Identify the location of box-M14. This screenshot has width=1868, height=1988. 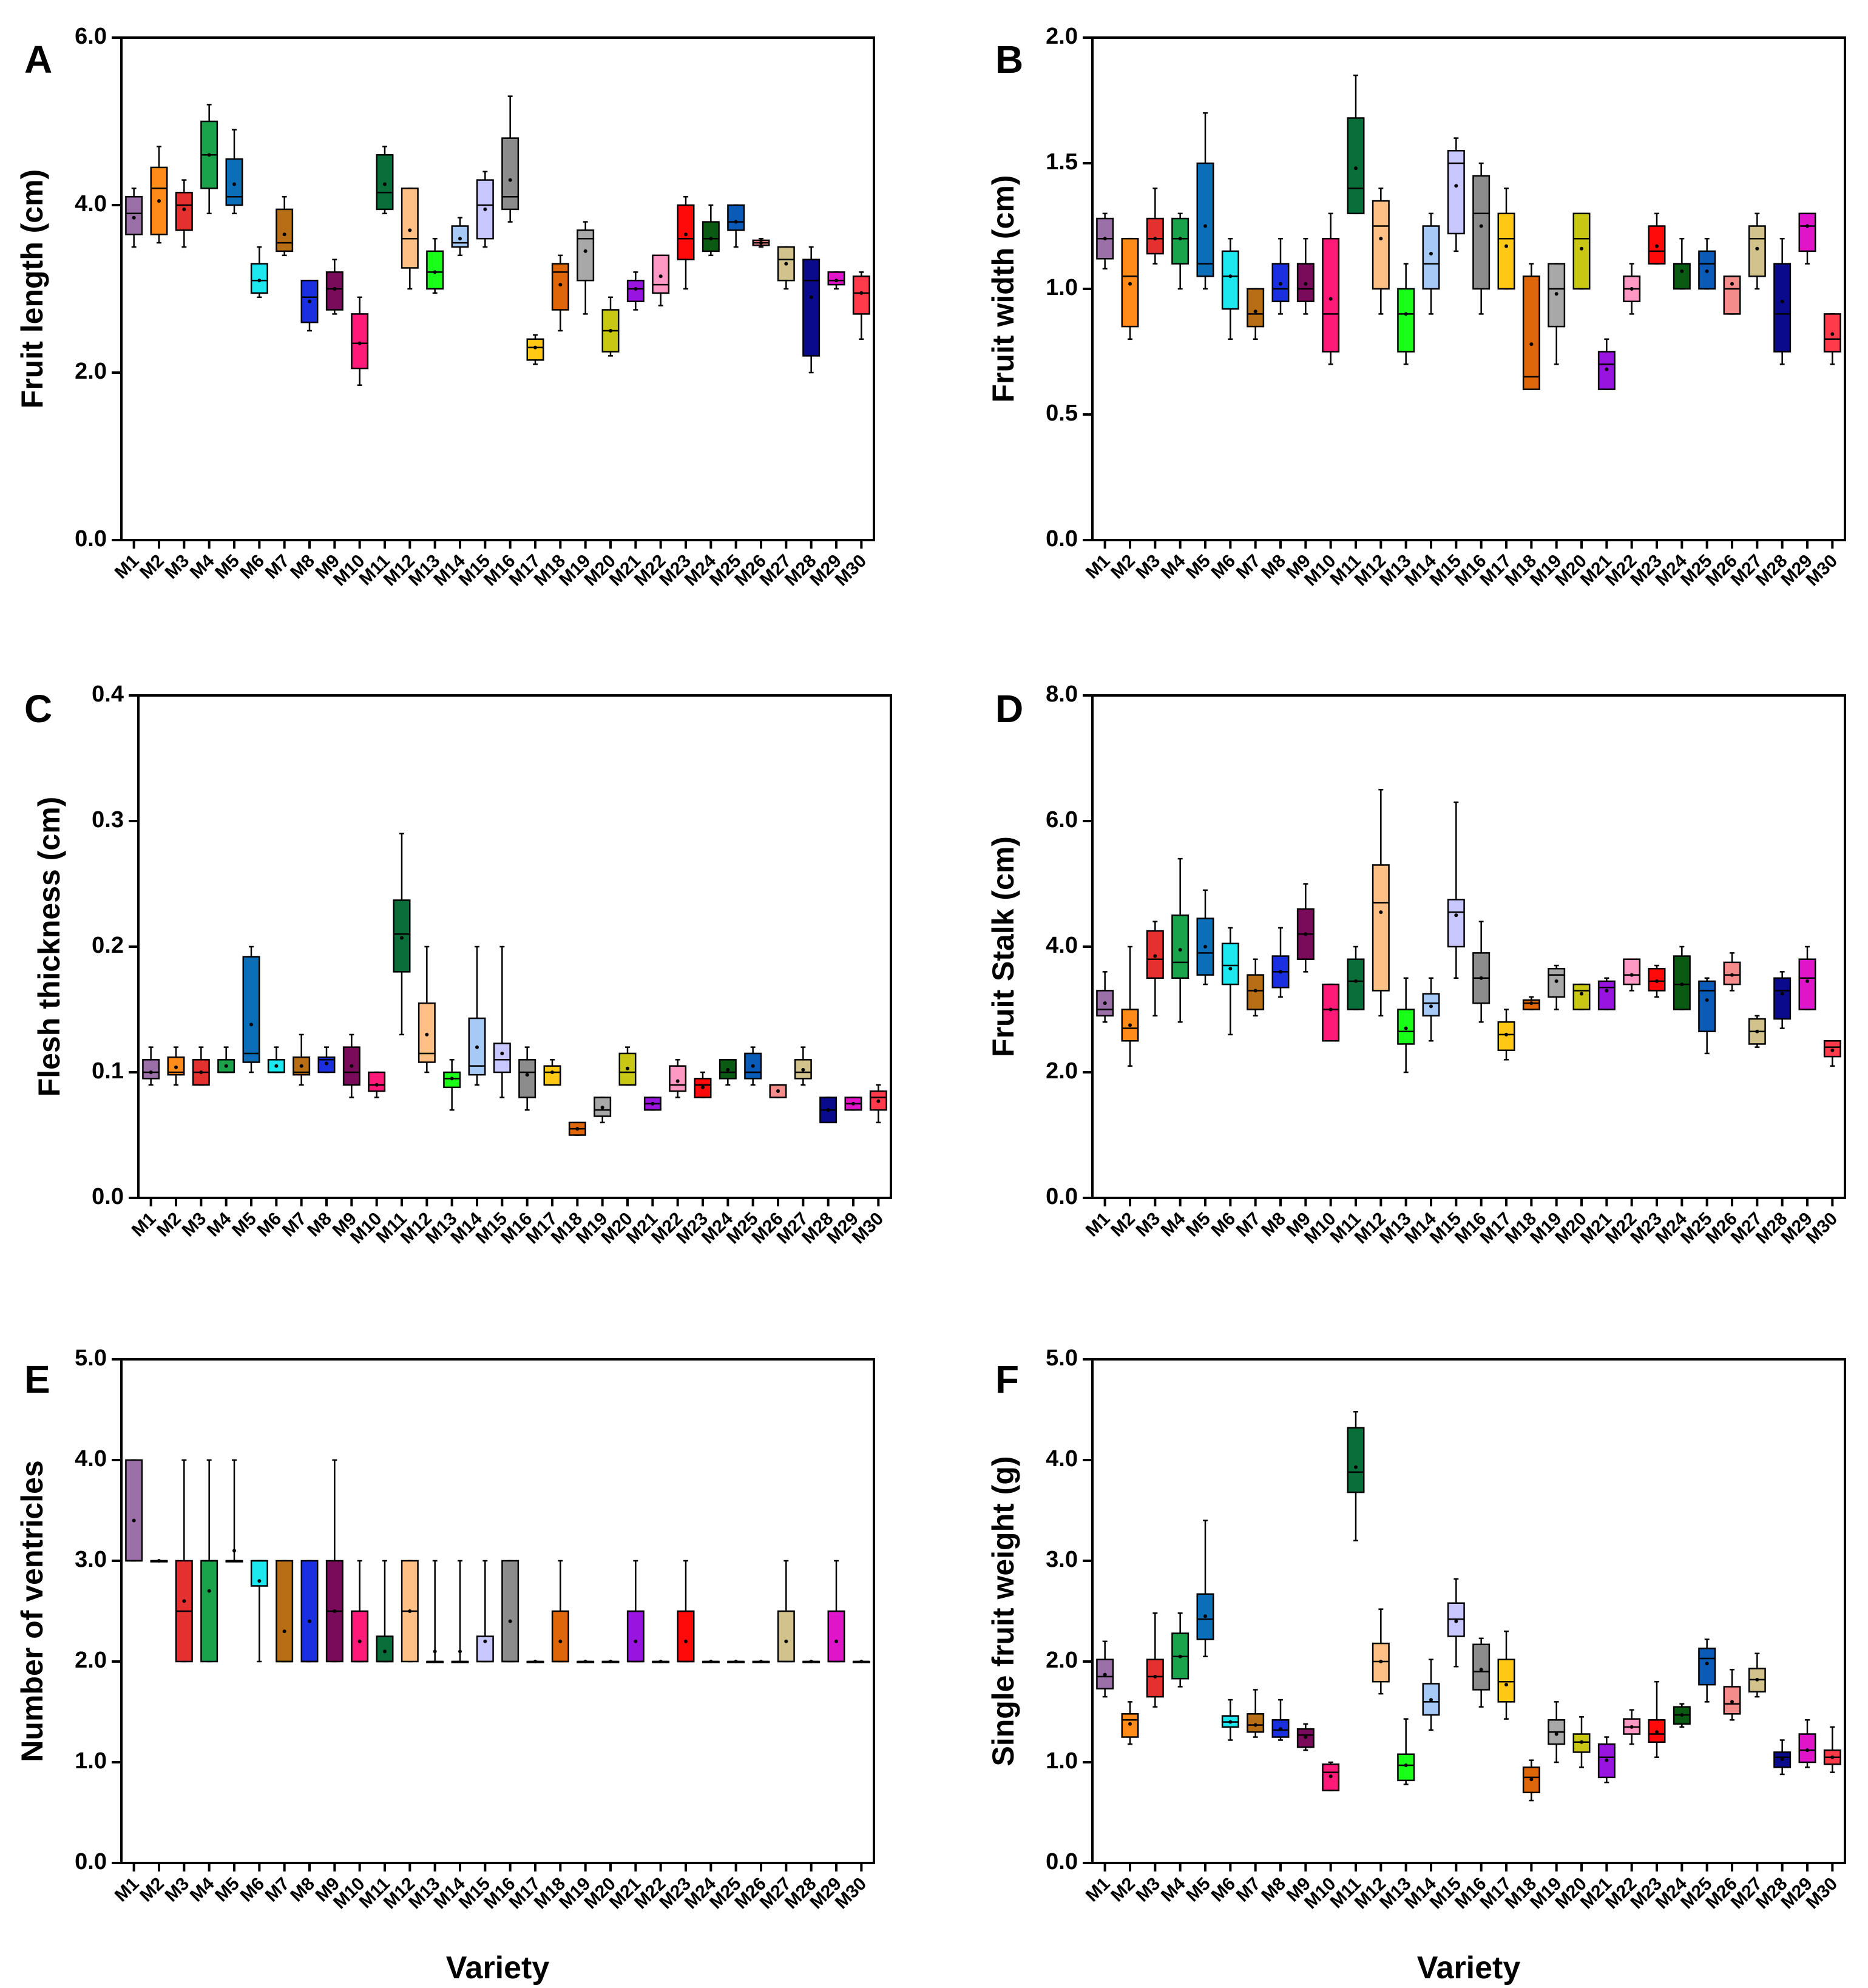
(1431, 1009).